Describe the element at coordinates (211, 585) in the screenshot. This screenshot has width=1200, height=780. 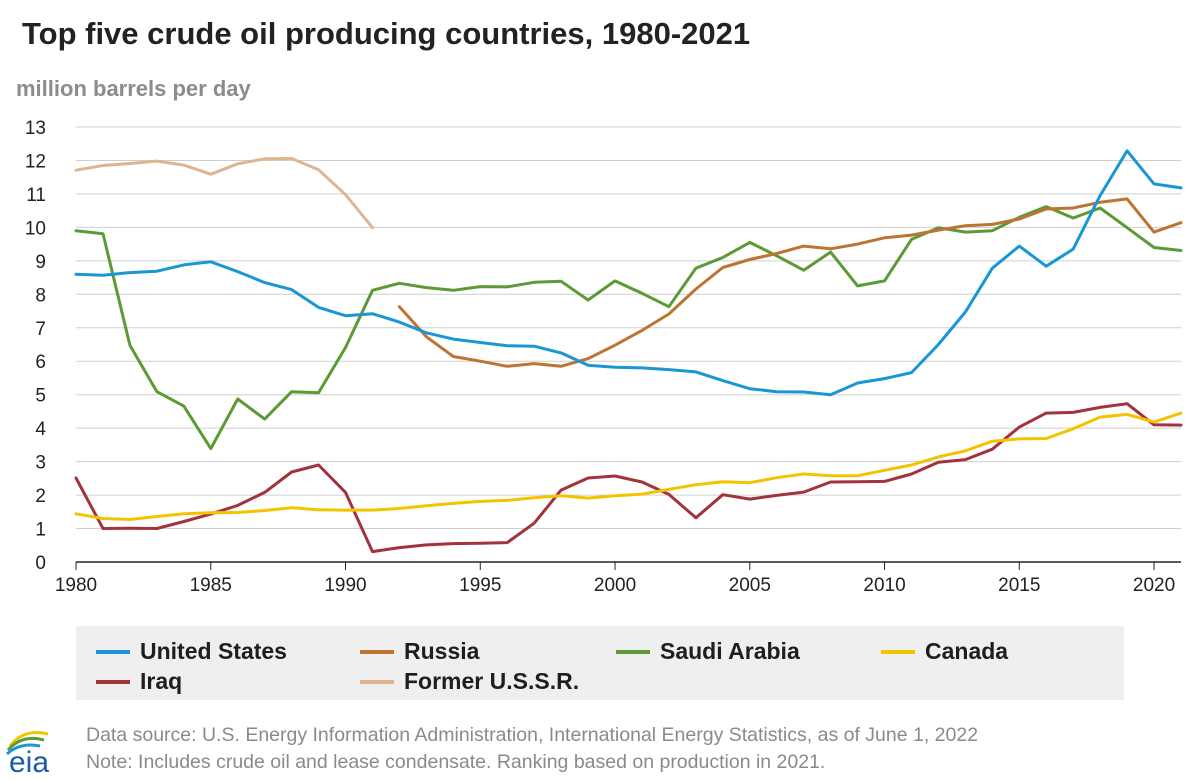
I see `x-tick-label-1985: 1985` at that location.